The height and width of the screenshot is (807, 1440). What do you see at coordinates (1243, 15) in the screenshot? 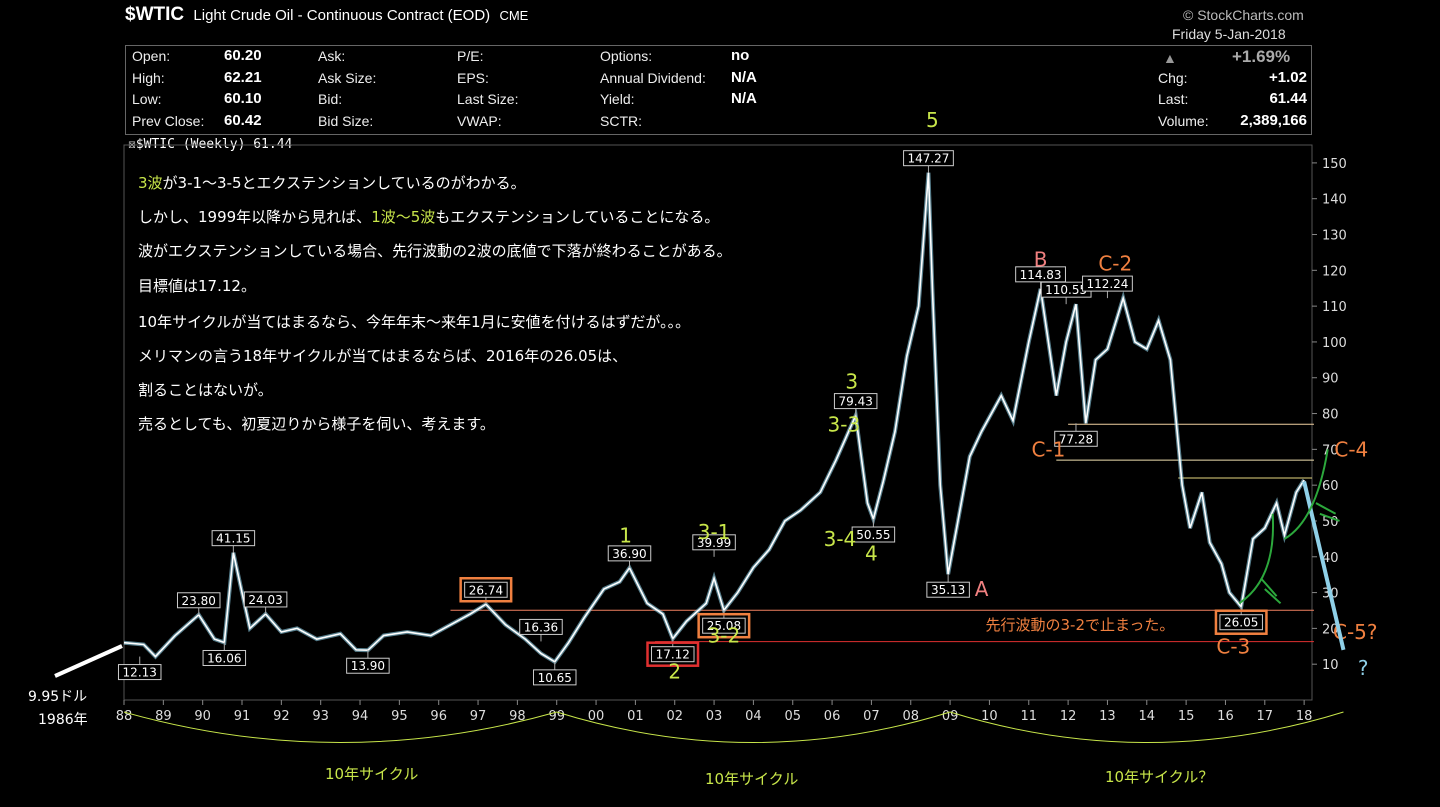
I see `brand-logo: © StockCharts.com` at bounding box center [1243, 15].